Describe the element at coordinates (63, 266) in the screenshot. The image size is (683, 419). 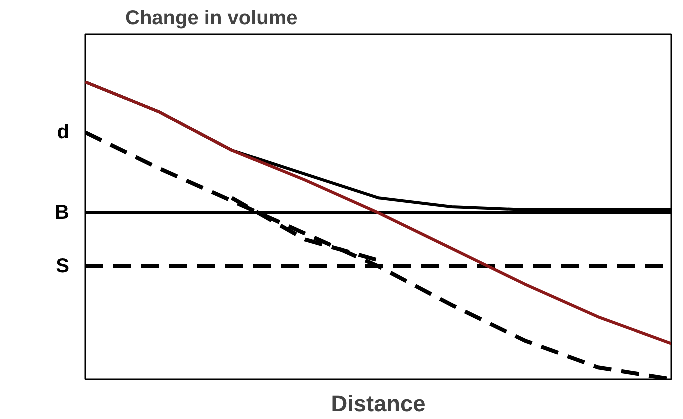
I see `series-label: S` at that location.